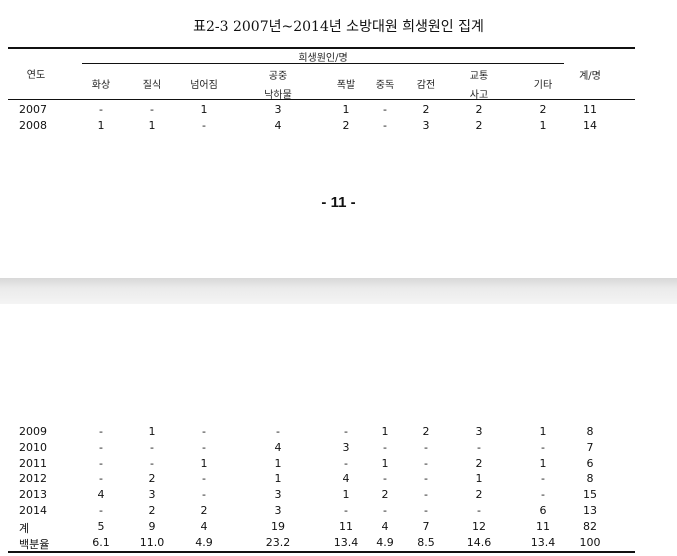 The image size is (677, 556). I want to click on row-total: 100, so click(590, 542).